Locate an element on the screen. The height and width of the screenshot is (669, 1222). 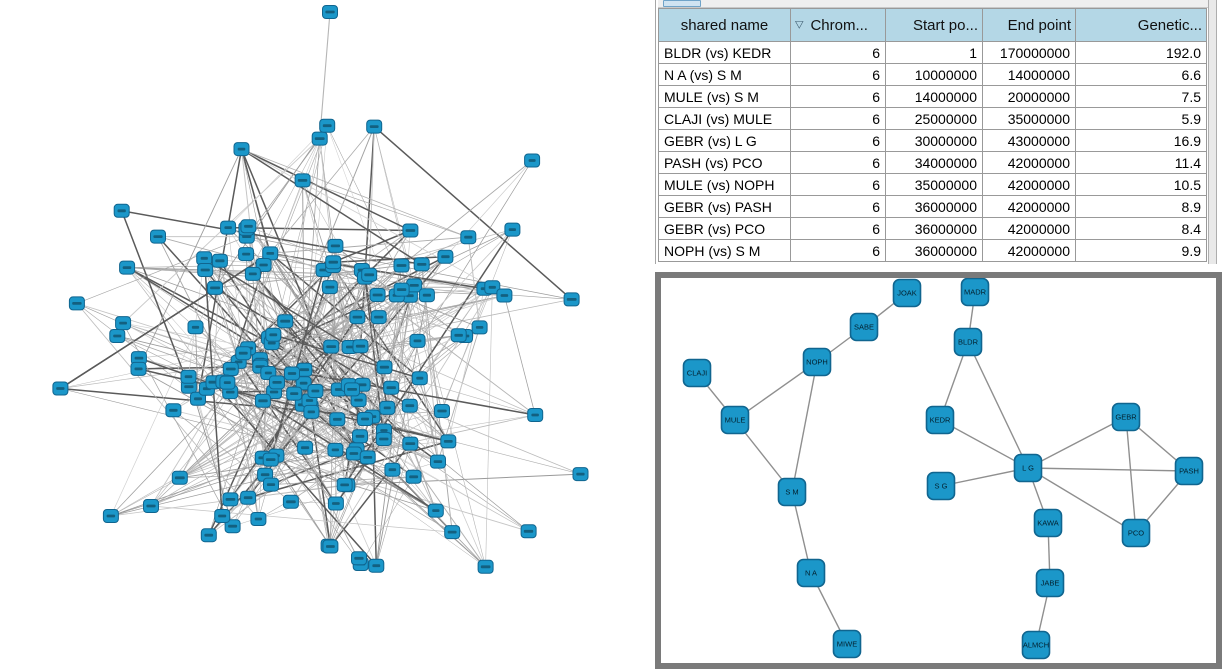
table-cell: NOPH (vs) S M is located at coordinates (724, 250).